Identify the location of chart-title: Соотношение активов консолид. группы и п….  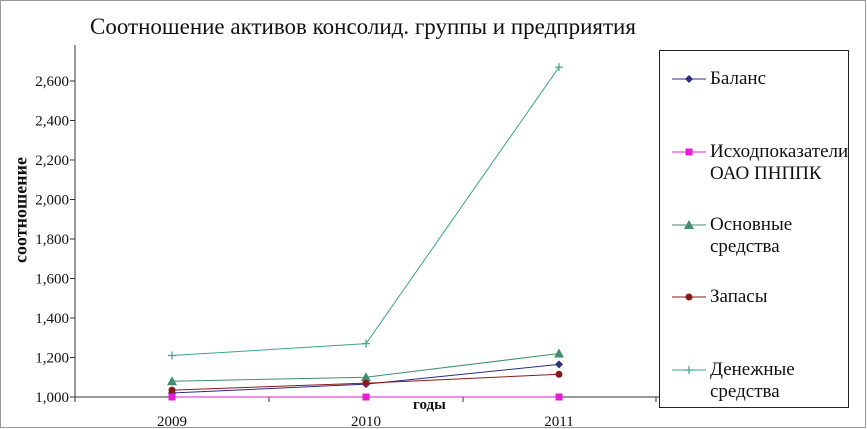
(363, 26).